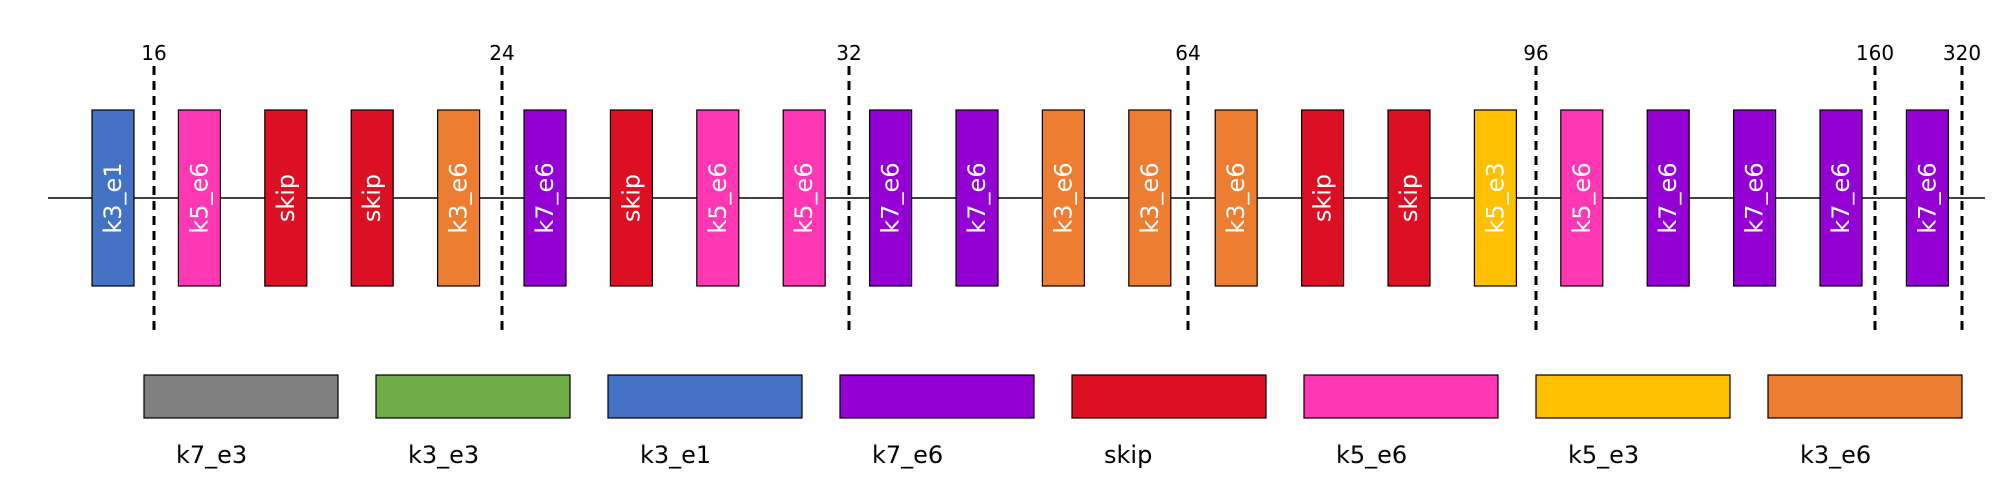 This screenshot has width=2000, height=500. I want to click on legend-item-k3_e6: k3_e6, so click(1865, 421).